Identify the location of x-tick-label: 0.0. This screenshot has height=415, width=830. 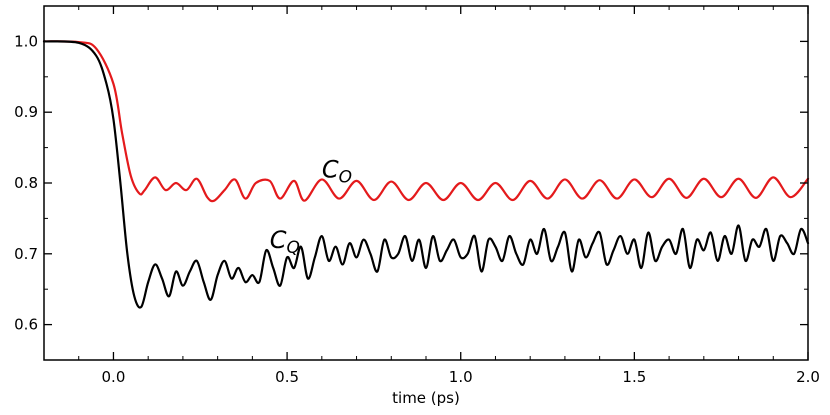
(114, 377).